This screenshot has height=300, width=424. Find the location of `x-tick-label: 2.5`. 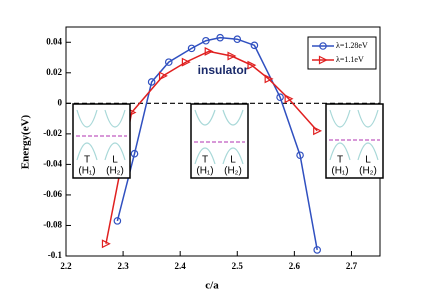

x-tick-label: 2.5 is located at coordinates (238, 266).